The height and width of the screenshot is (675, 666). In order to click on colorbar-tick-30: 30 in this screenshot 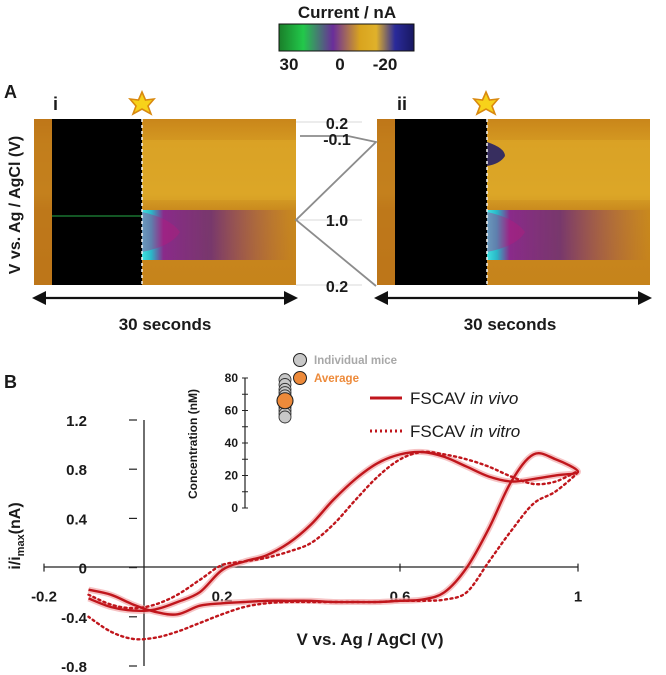, I will do `click(289, 64)`.